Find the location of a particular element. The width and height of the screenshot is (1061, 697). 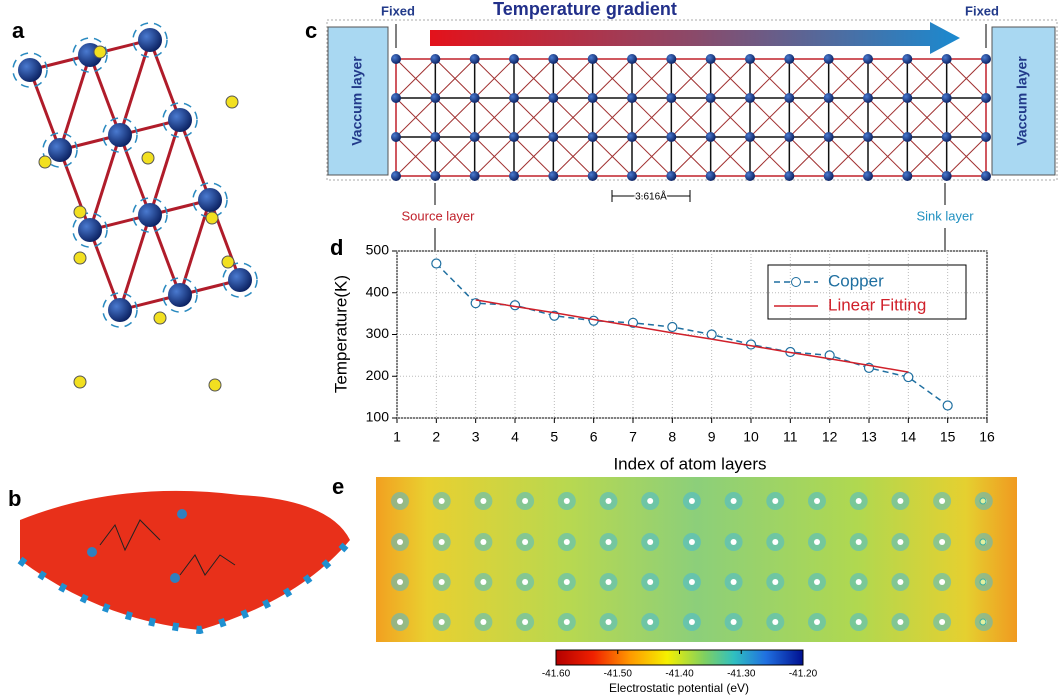

y-tick-label: 400 is located at coordinates (378, 291).